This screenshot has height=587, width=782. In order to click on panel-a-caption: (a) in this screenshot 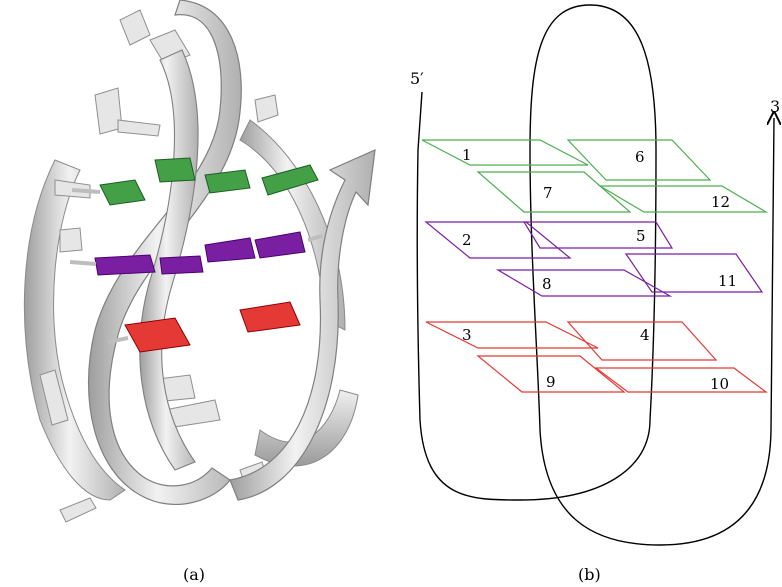, I will do `click(194, 574)`.